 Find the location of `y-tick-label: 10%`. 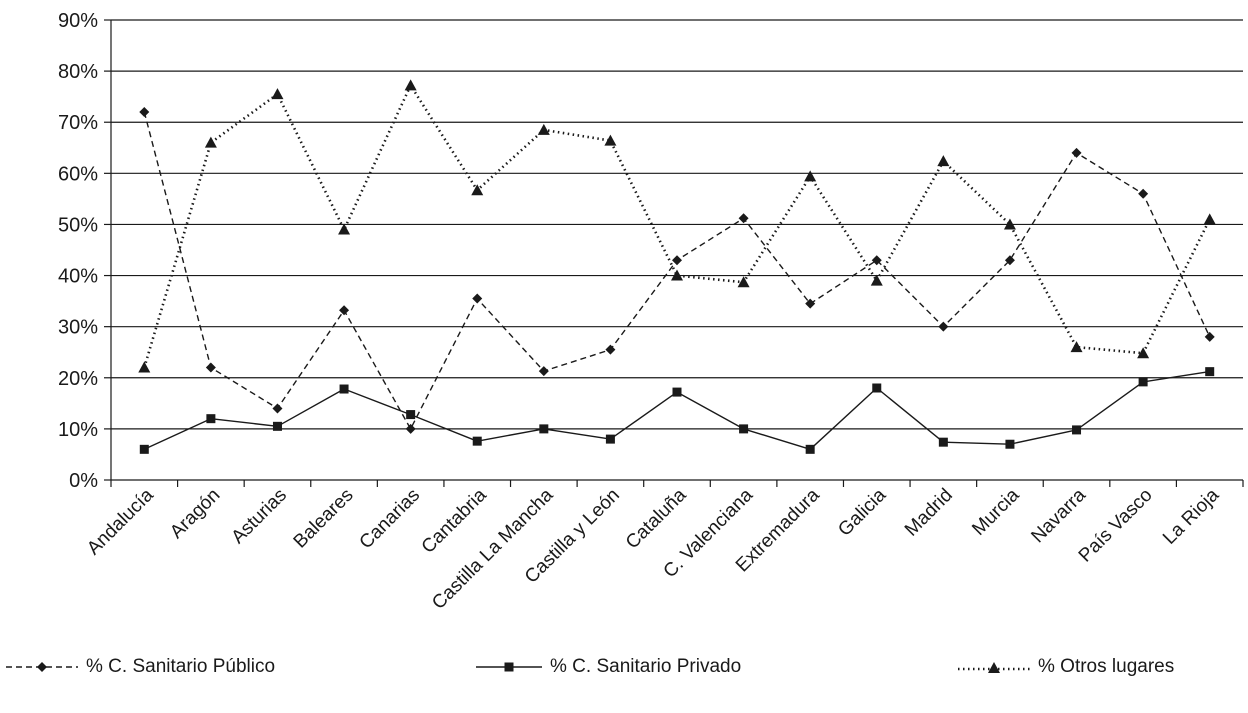

y-tick-label: 10% is located at coordinates (78, 430).